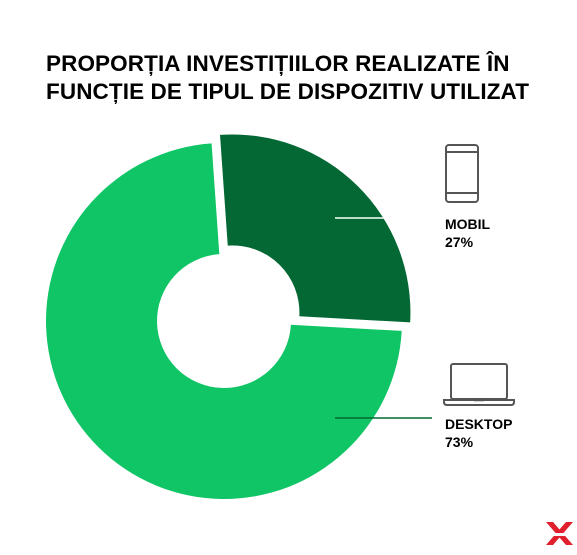 The width and height of the screenshot is (577, 555). What do you see at coordinates (278, 63) in the screenshot?
I see `chart-title-line-1: PROPORȚIA INVESTIȚIILOR REALIZATE ÎN` at bounding box center [278, 63].